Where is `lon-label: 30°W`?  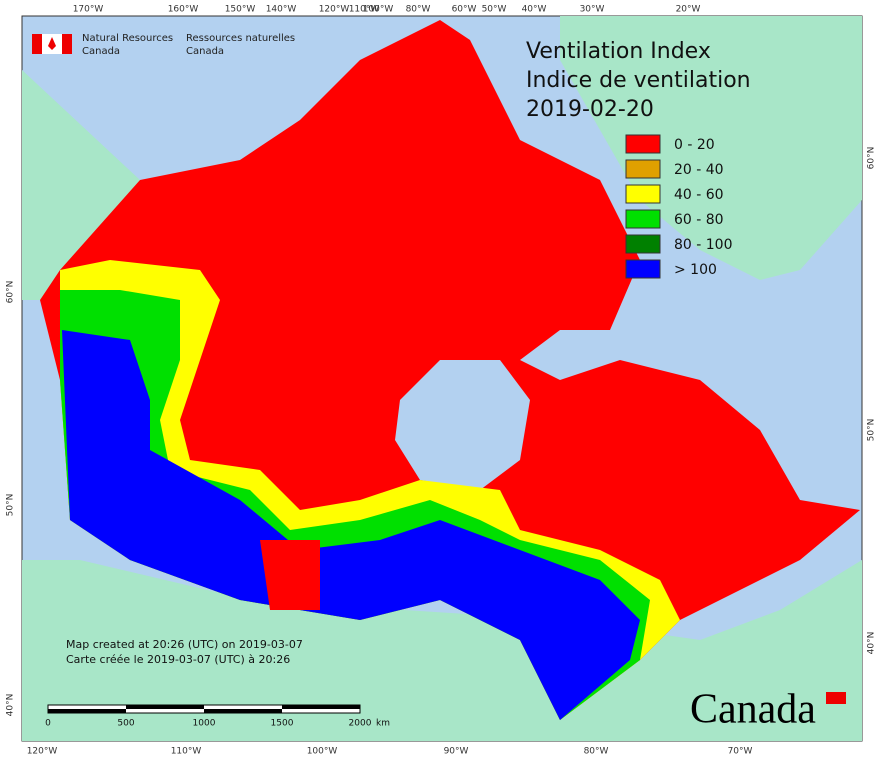 lon-label: 30°W is located at coordinates (592, 10).